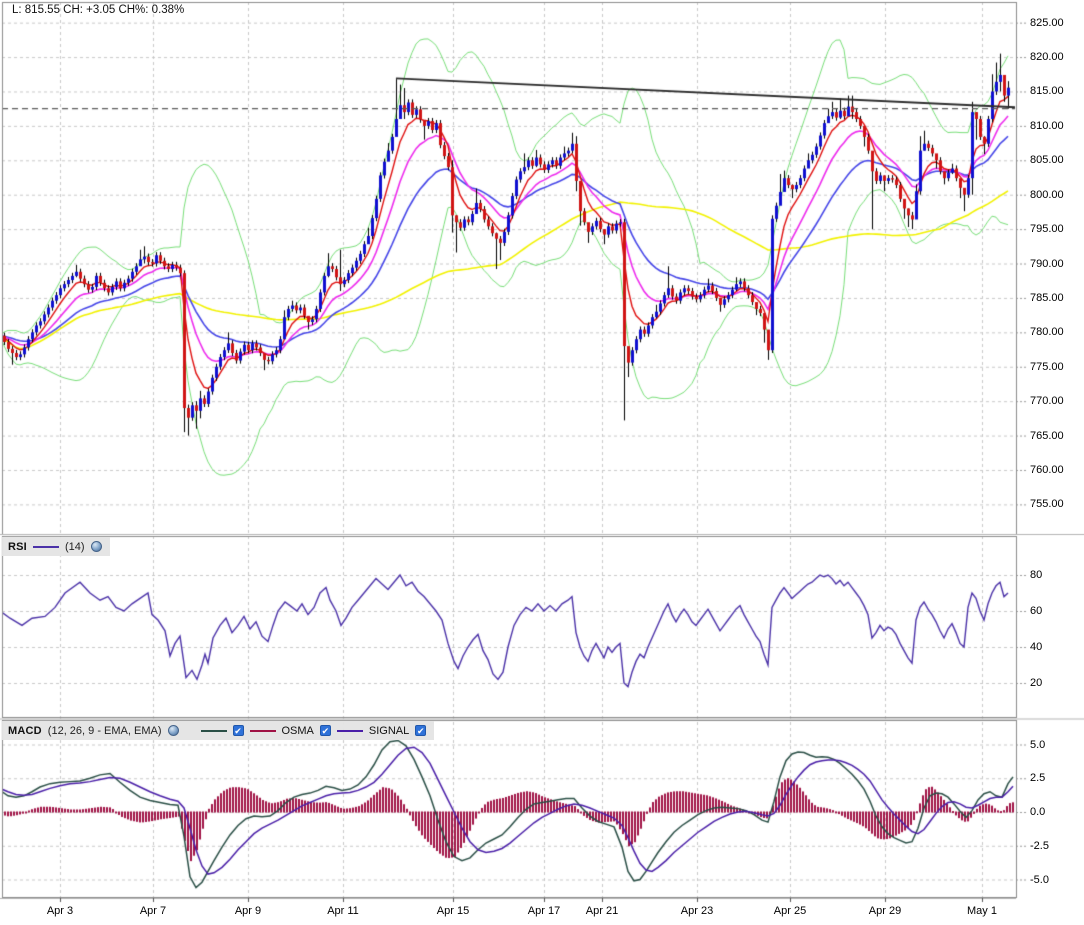 Image resolution: width=1084 pixels, height=925 pixels. Describe the element at coordinates (1047, 91) in the screenshot. I see `price-axis-label: 815.00` at that location.